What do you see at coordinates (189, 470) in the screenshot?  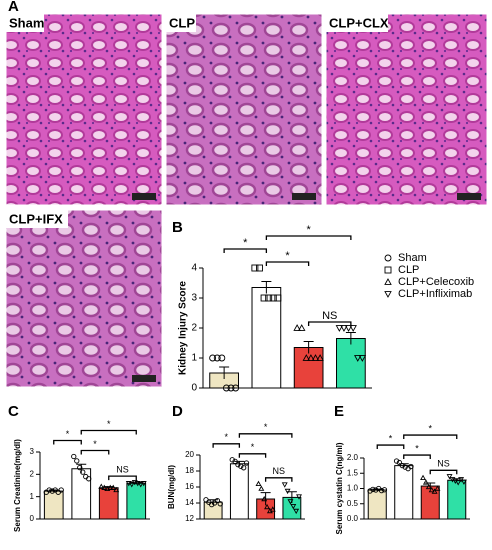 I see `y-tick-label: 18` at bounding box center [189, 470].